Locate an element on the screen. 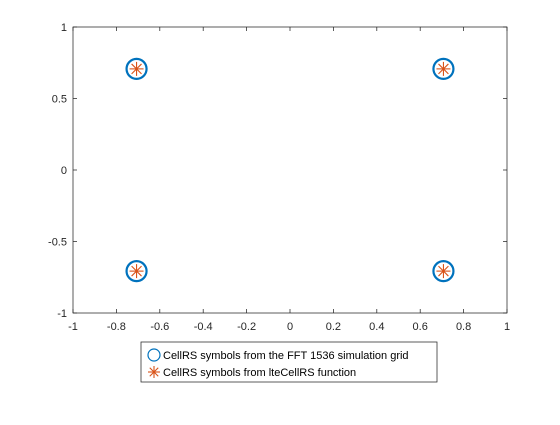 This screenshot has height=425, width=560. x-tick-label: -1 is located at coordinates (73, 327).